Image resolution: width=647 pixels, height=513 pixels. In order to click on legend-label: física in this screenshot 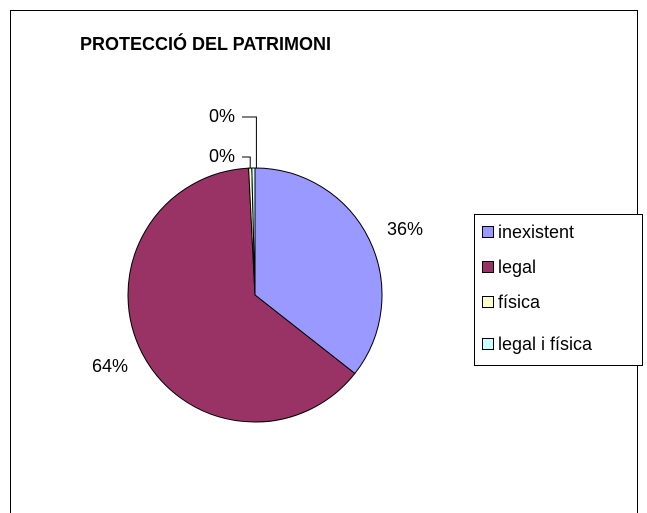, I will do `click(519, 302)`.